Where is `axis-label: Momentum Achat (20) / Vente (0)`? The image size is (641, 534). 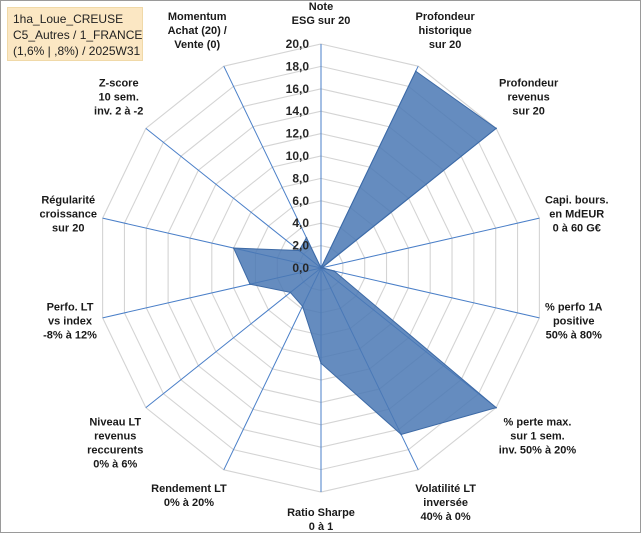
axis-label: Momentum Achat (20) / Vente (0) is located at coordinates (197, 31).